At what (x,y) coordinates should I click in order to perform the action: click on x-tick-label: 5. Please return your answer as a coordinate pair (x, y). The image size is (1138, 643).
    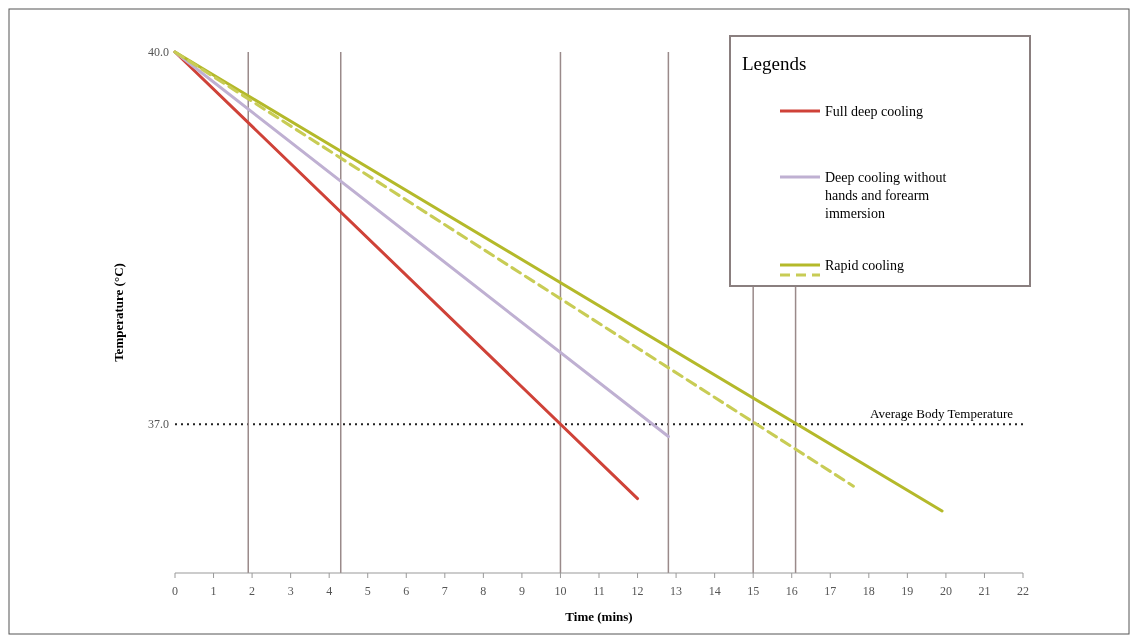
    Looking at the image, I should click on (367, 591).